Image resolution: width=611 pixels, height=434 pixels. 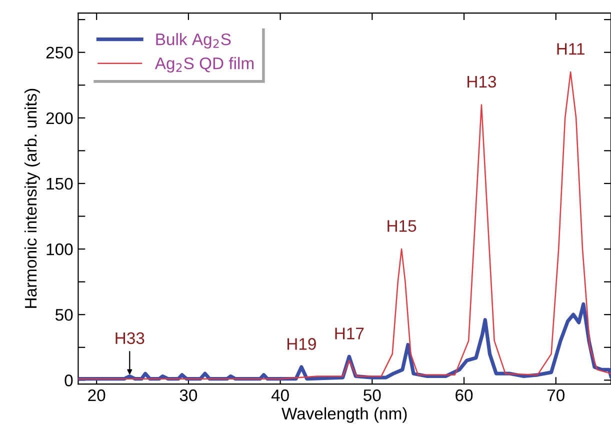 I want to click on annotation: H15, so click(x=402, y=226).